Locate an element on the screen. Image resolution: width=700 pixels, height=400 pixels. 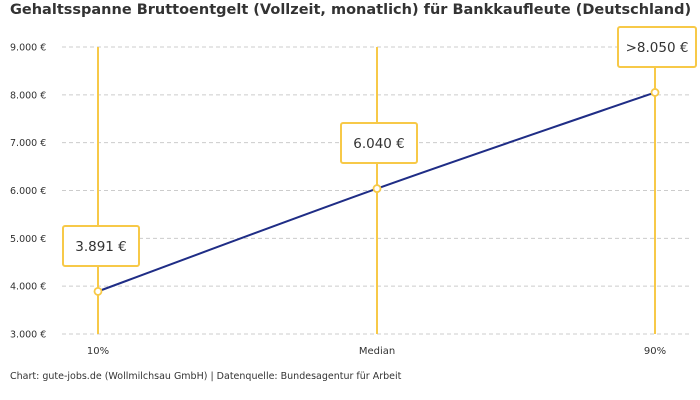
y-tick-label: 6.000 € is located at coordinates (28, 191).